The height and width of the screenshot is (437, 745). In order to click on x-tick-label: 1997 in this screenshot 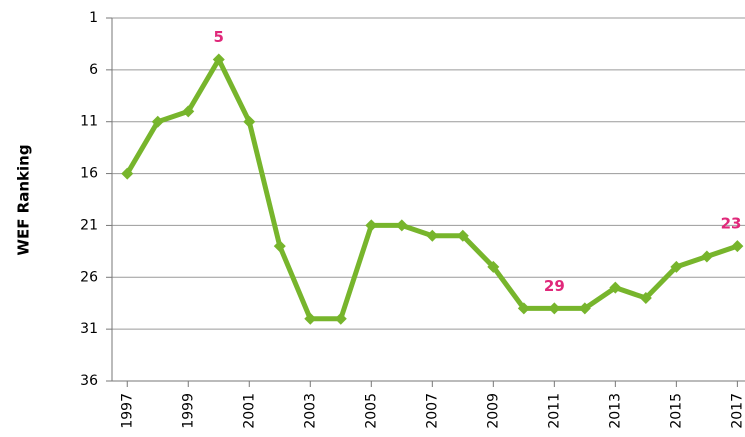, I will do `click(127, 411)`.